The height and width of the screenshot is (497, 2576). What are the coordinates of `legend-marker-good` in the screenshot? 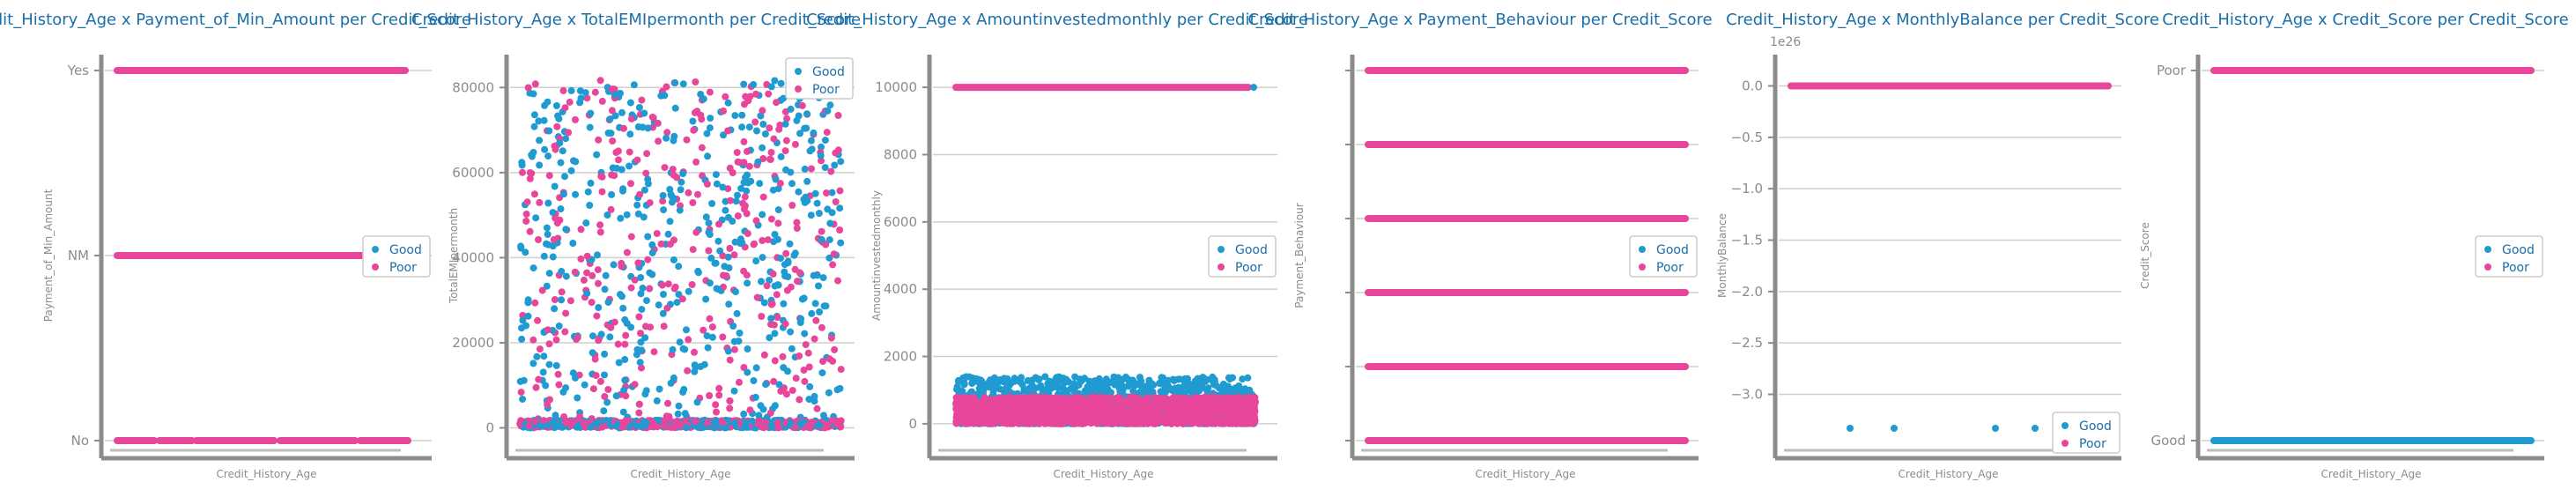 It's located at (799, 71).